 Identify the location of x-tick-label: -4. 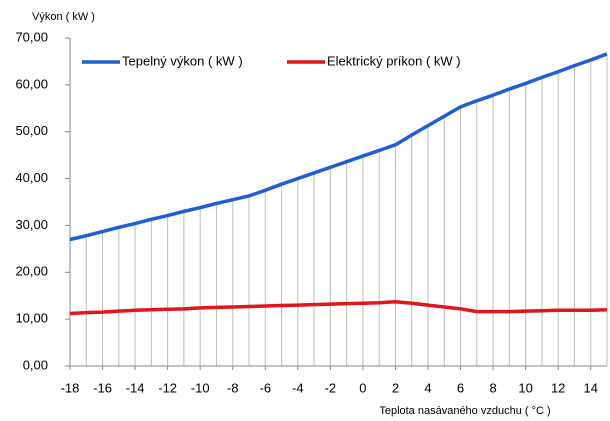
(298, 387).